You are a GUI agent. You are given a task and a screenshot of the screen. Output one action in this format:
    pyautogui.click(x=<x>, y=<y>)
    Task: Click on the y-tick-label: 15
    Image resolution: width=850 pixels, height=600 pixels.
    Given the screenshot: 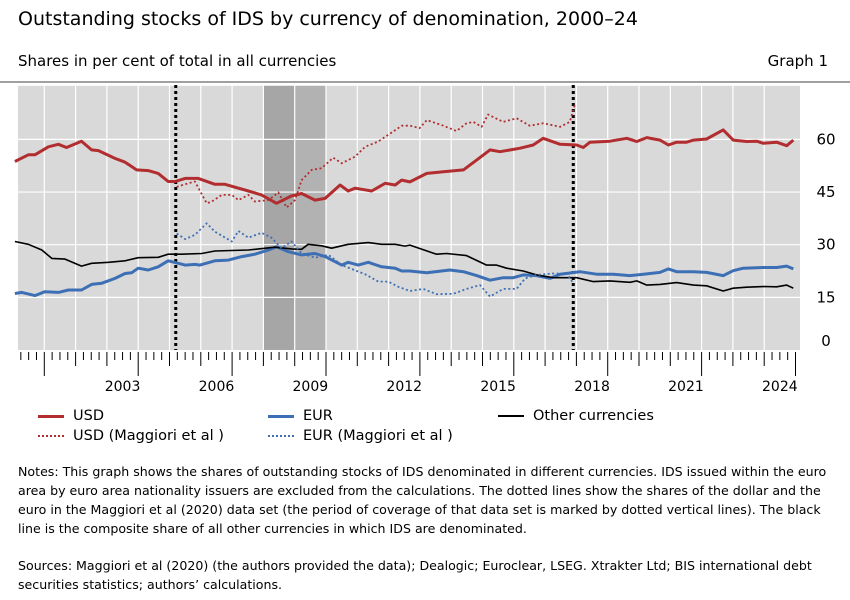 What is the action you would take?
    pyautogui.click(x=825, y=297)
    